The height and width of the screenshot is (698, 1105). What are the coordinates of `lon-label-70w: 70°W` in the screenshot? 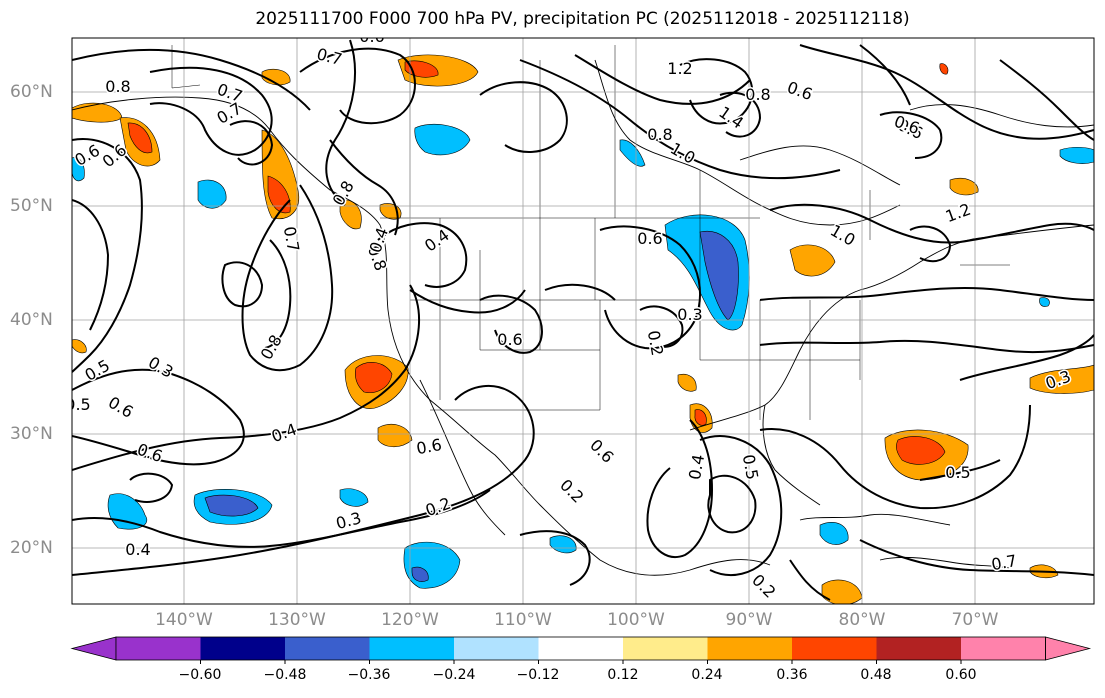 It's located at (975, 620).